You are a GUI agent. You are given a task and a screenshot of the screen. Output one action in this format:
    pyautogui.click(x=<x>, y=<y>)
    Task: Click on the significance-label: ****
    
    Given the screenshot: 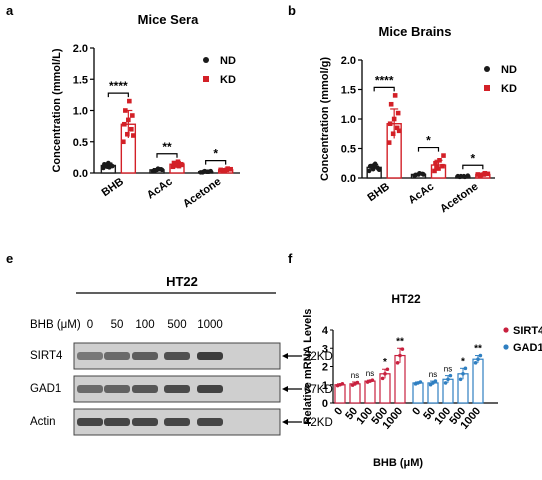 What is the action you would take?
    pyautogui.click(x=384, y=80)
    